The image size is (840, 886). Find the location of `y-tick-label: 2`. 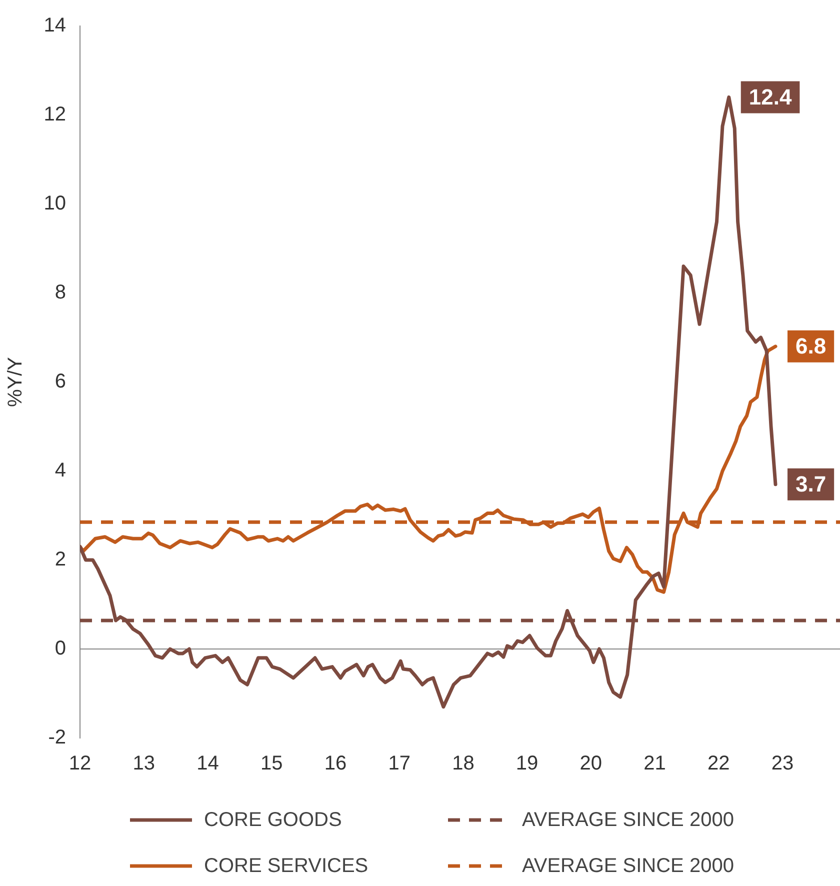

y-tick-label: 2 is located at coordinates (60, 559).